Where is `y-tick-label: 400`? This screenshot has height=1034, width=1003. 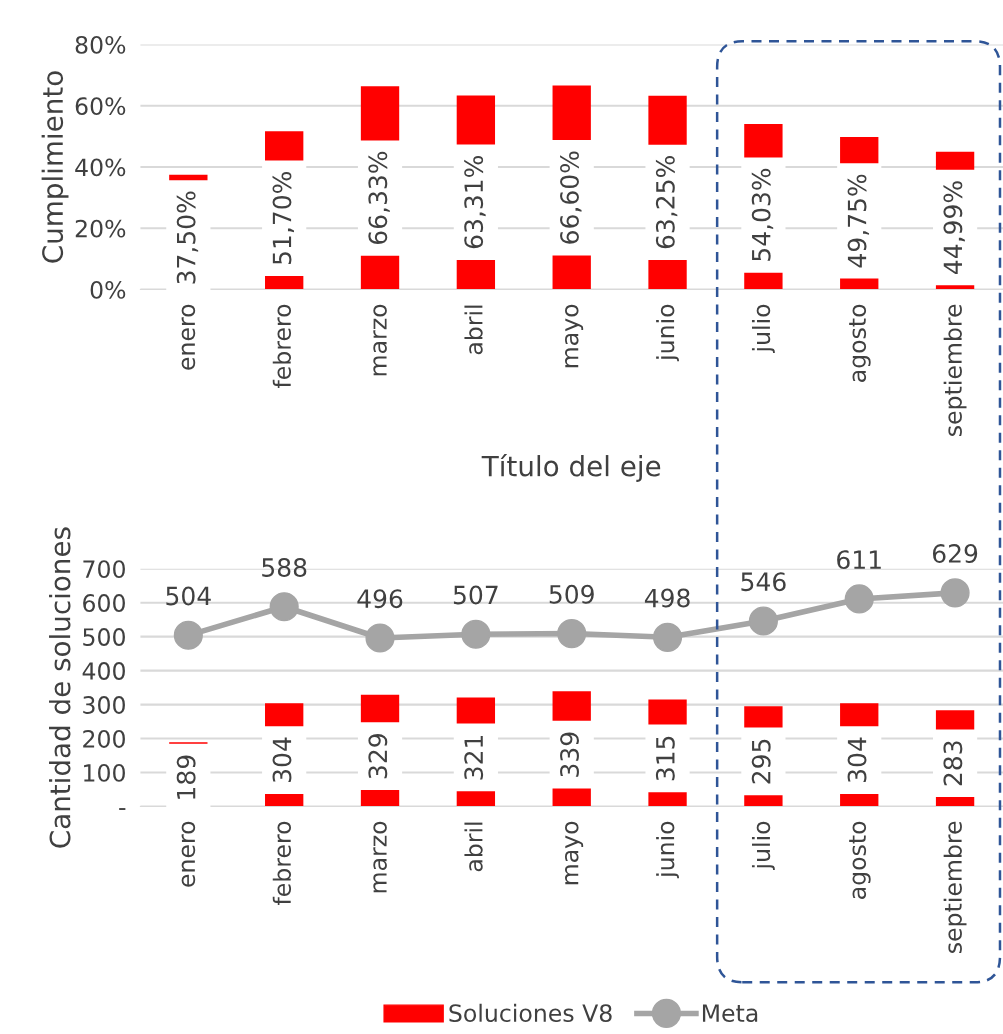
y-tick-label: 400 is located at coordinates (103, 671).